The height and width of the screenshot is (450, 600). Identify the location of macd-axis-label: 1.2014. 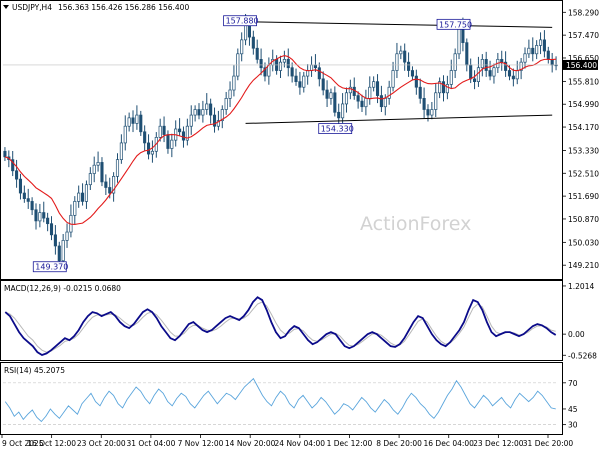
(581, 286).